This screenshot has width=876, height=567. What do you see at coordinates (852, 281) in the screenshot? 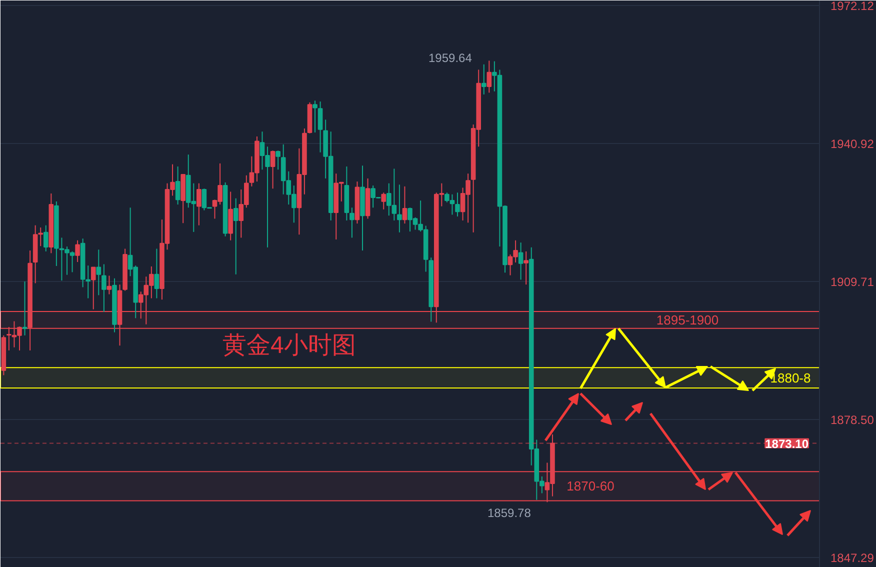
I see `y-tick-label: 1909.71` at bounding box center [852, 281].